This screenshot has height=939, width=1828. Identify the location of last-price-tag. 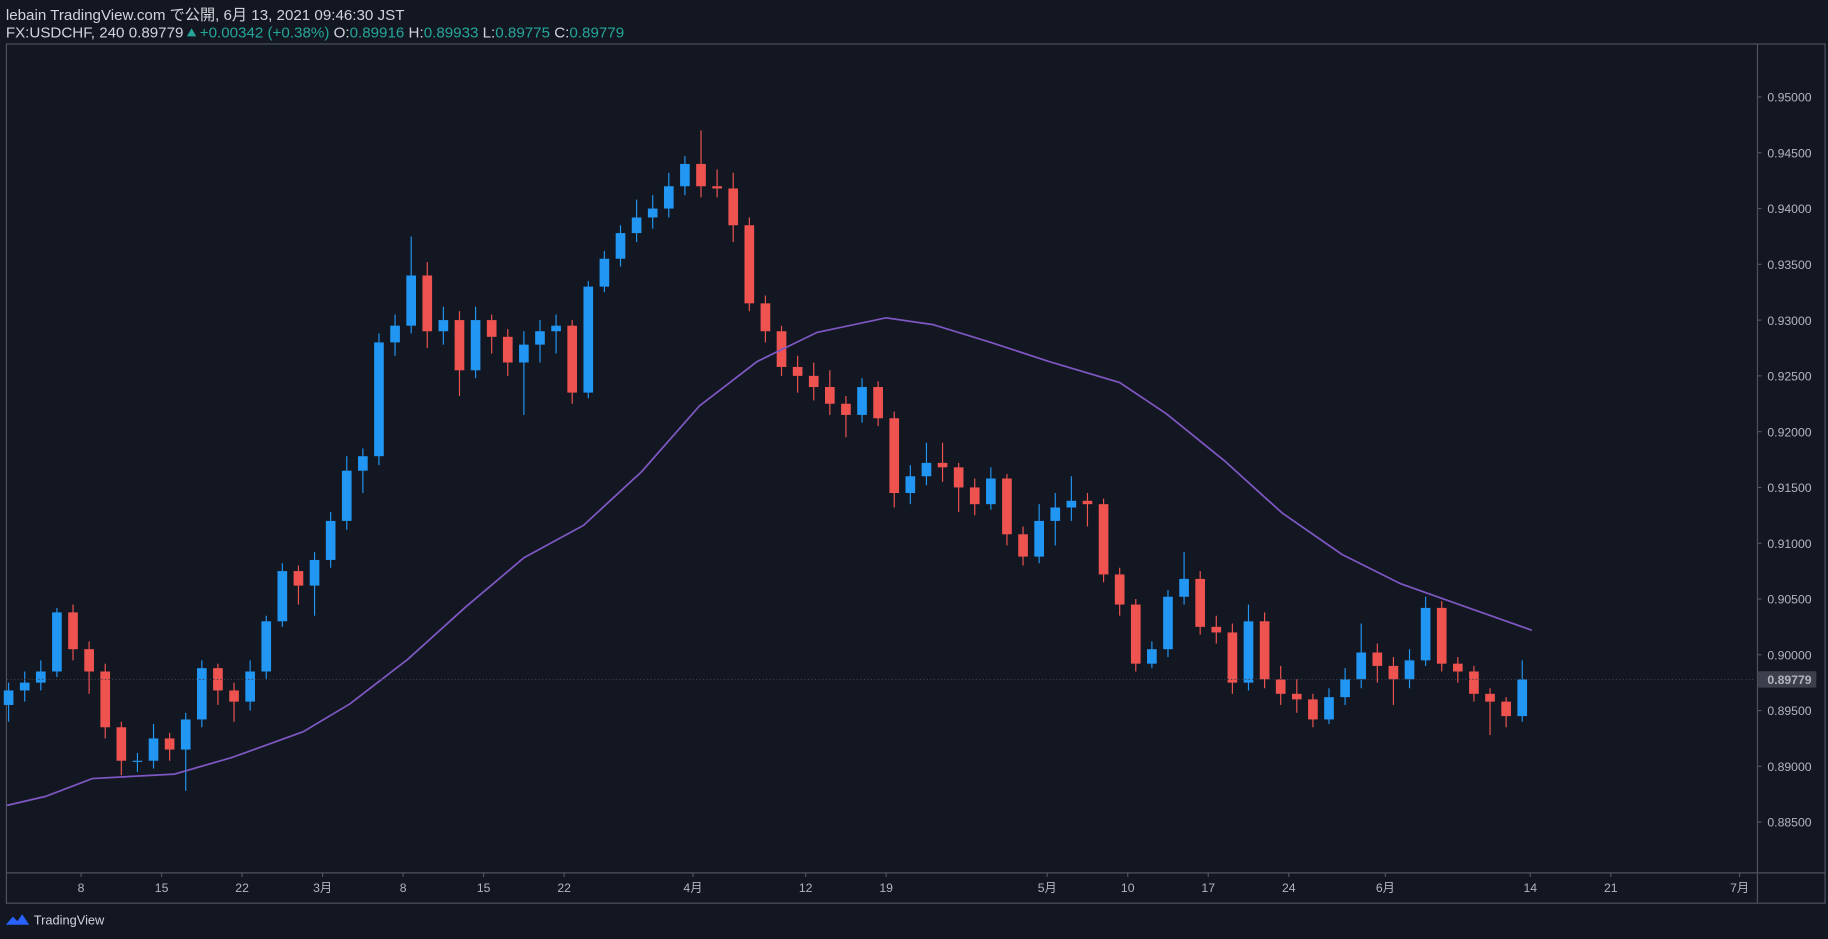
(1787, 679).